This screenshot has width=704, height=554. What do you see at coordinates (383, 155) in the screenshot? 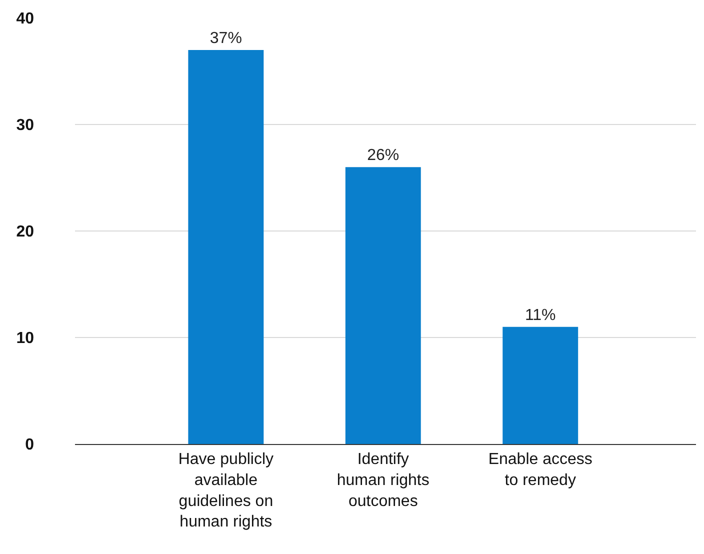
I see `data-label: 26%` at bounding box center [383, 155].